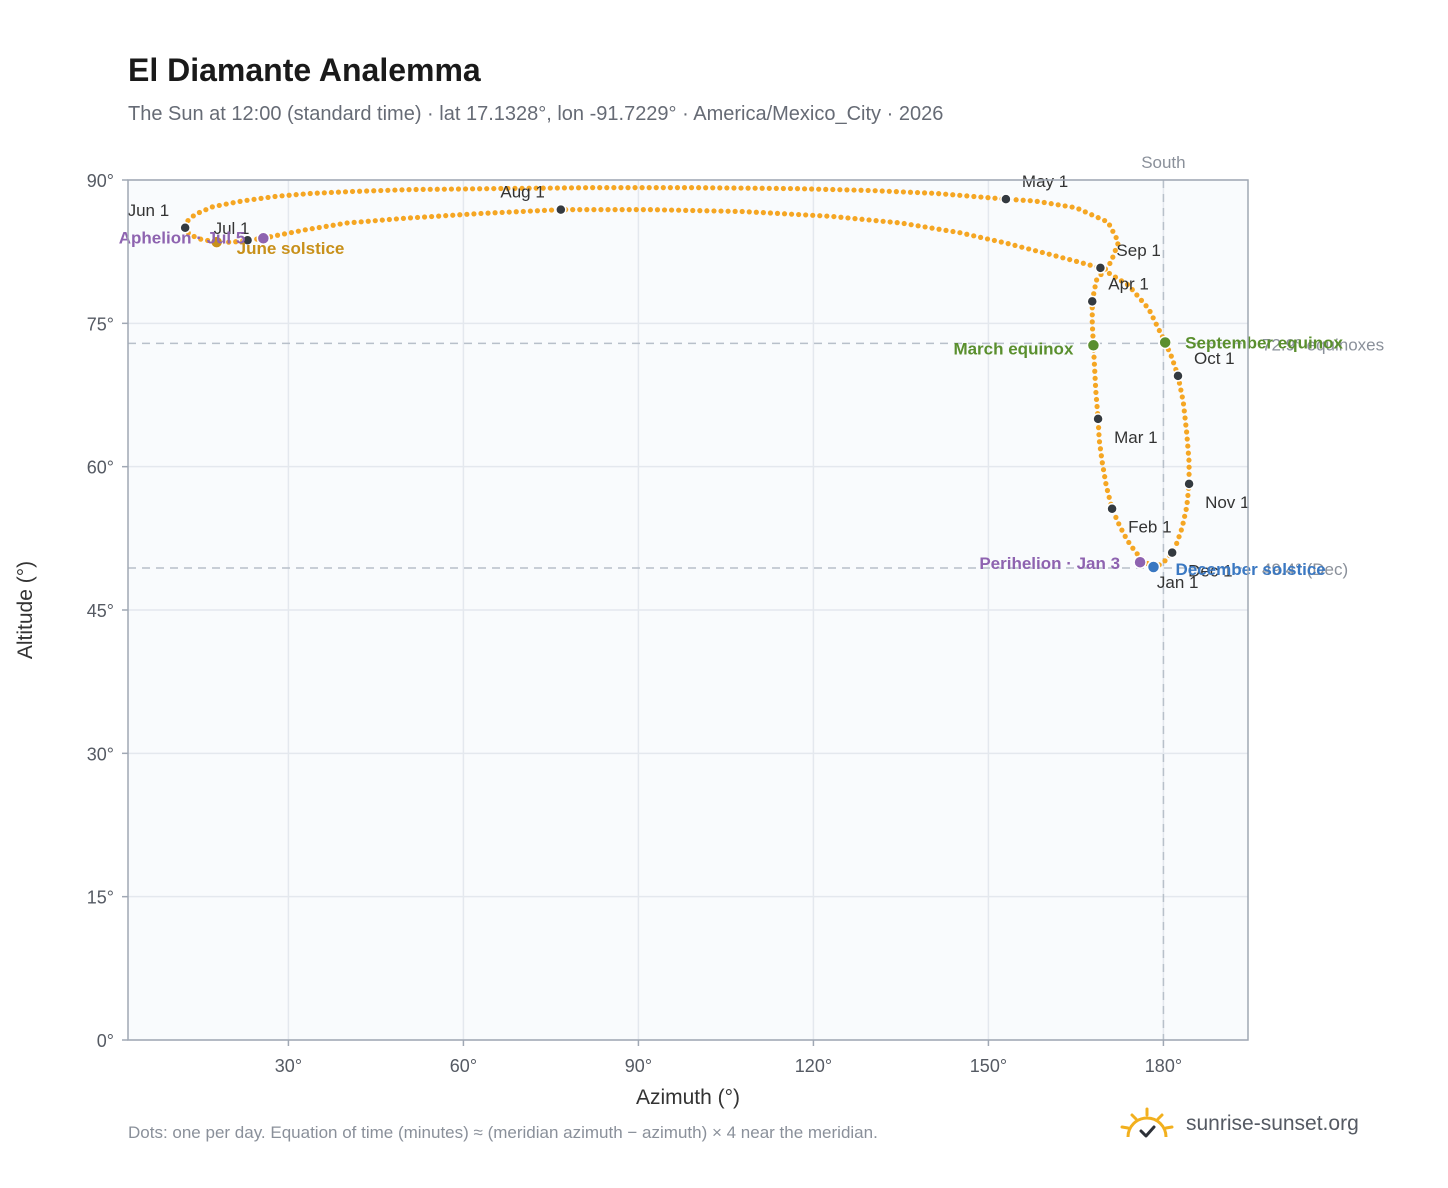 This screenshot has width=1448, height=1188. Describe the element at coordinates (1049, 563) in the screenshot. I see `event-label: Perihelion · Jan 3` at that location.